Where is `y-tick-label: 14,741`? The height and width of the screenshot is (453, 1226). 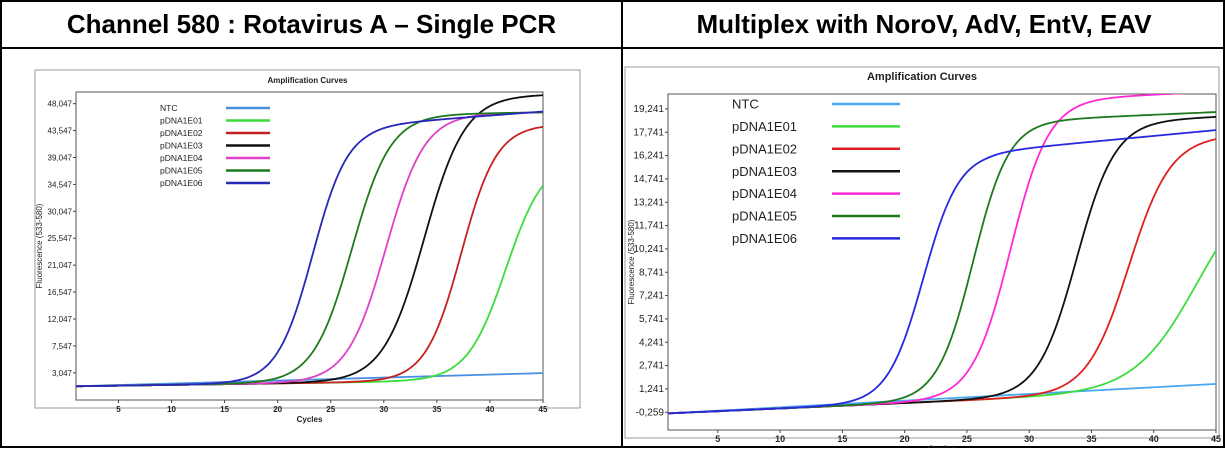 y-tick-label: 14,741 is located at coordinates (648, 179).